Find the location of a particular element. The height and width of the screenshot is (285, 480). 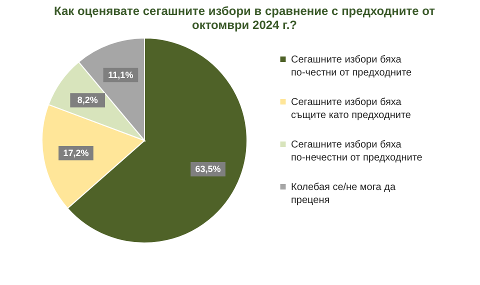

legend-label: Сегашните избори бяха по-честни от предходните is located at coordinates (351, 66).